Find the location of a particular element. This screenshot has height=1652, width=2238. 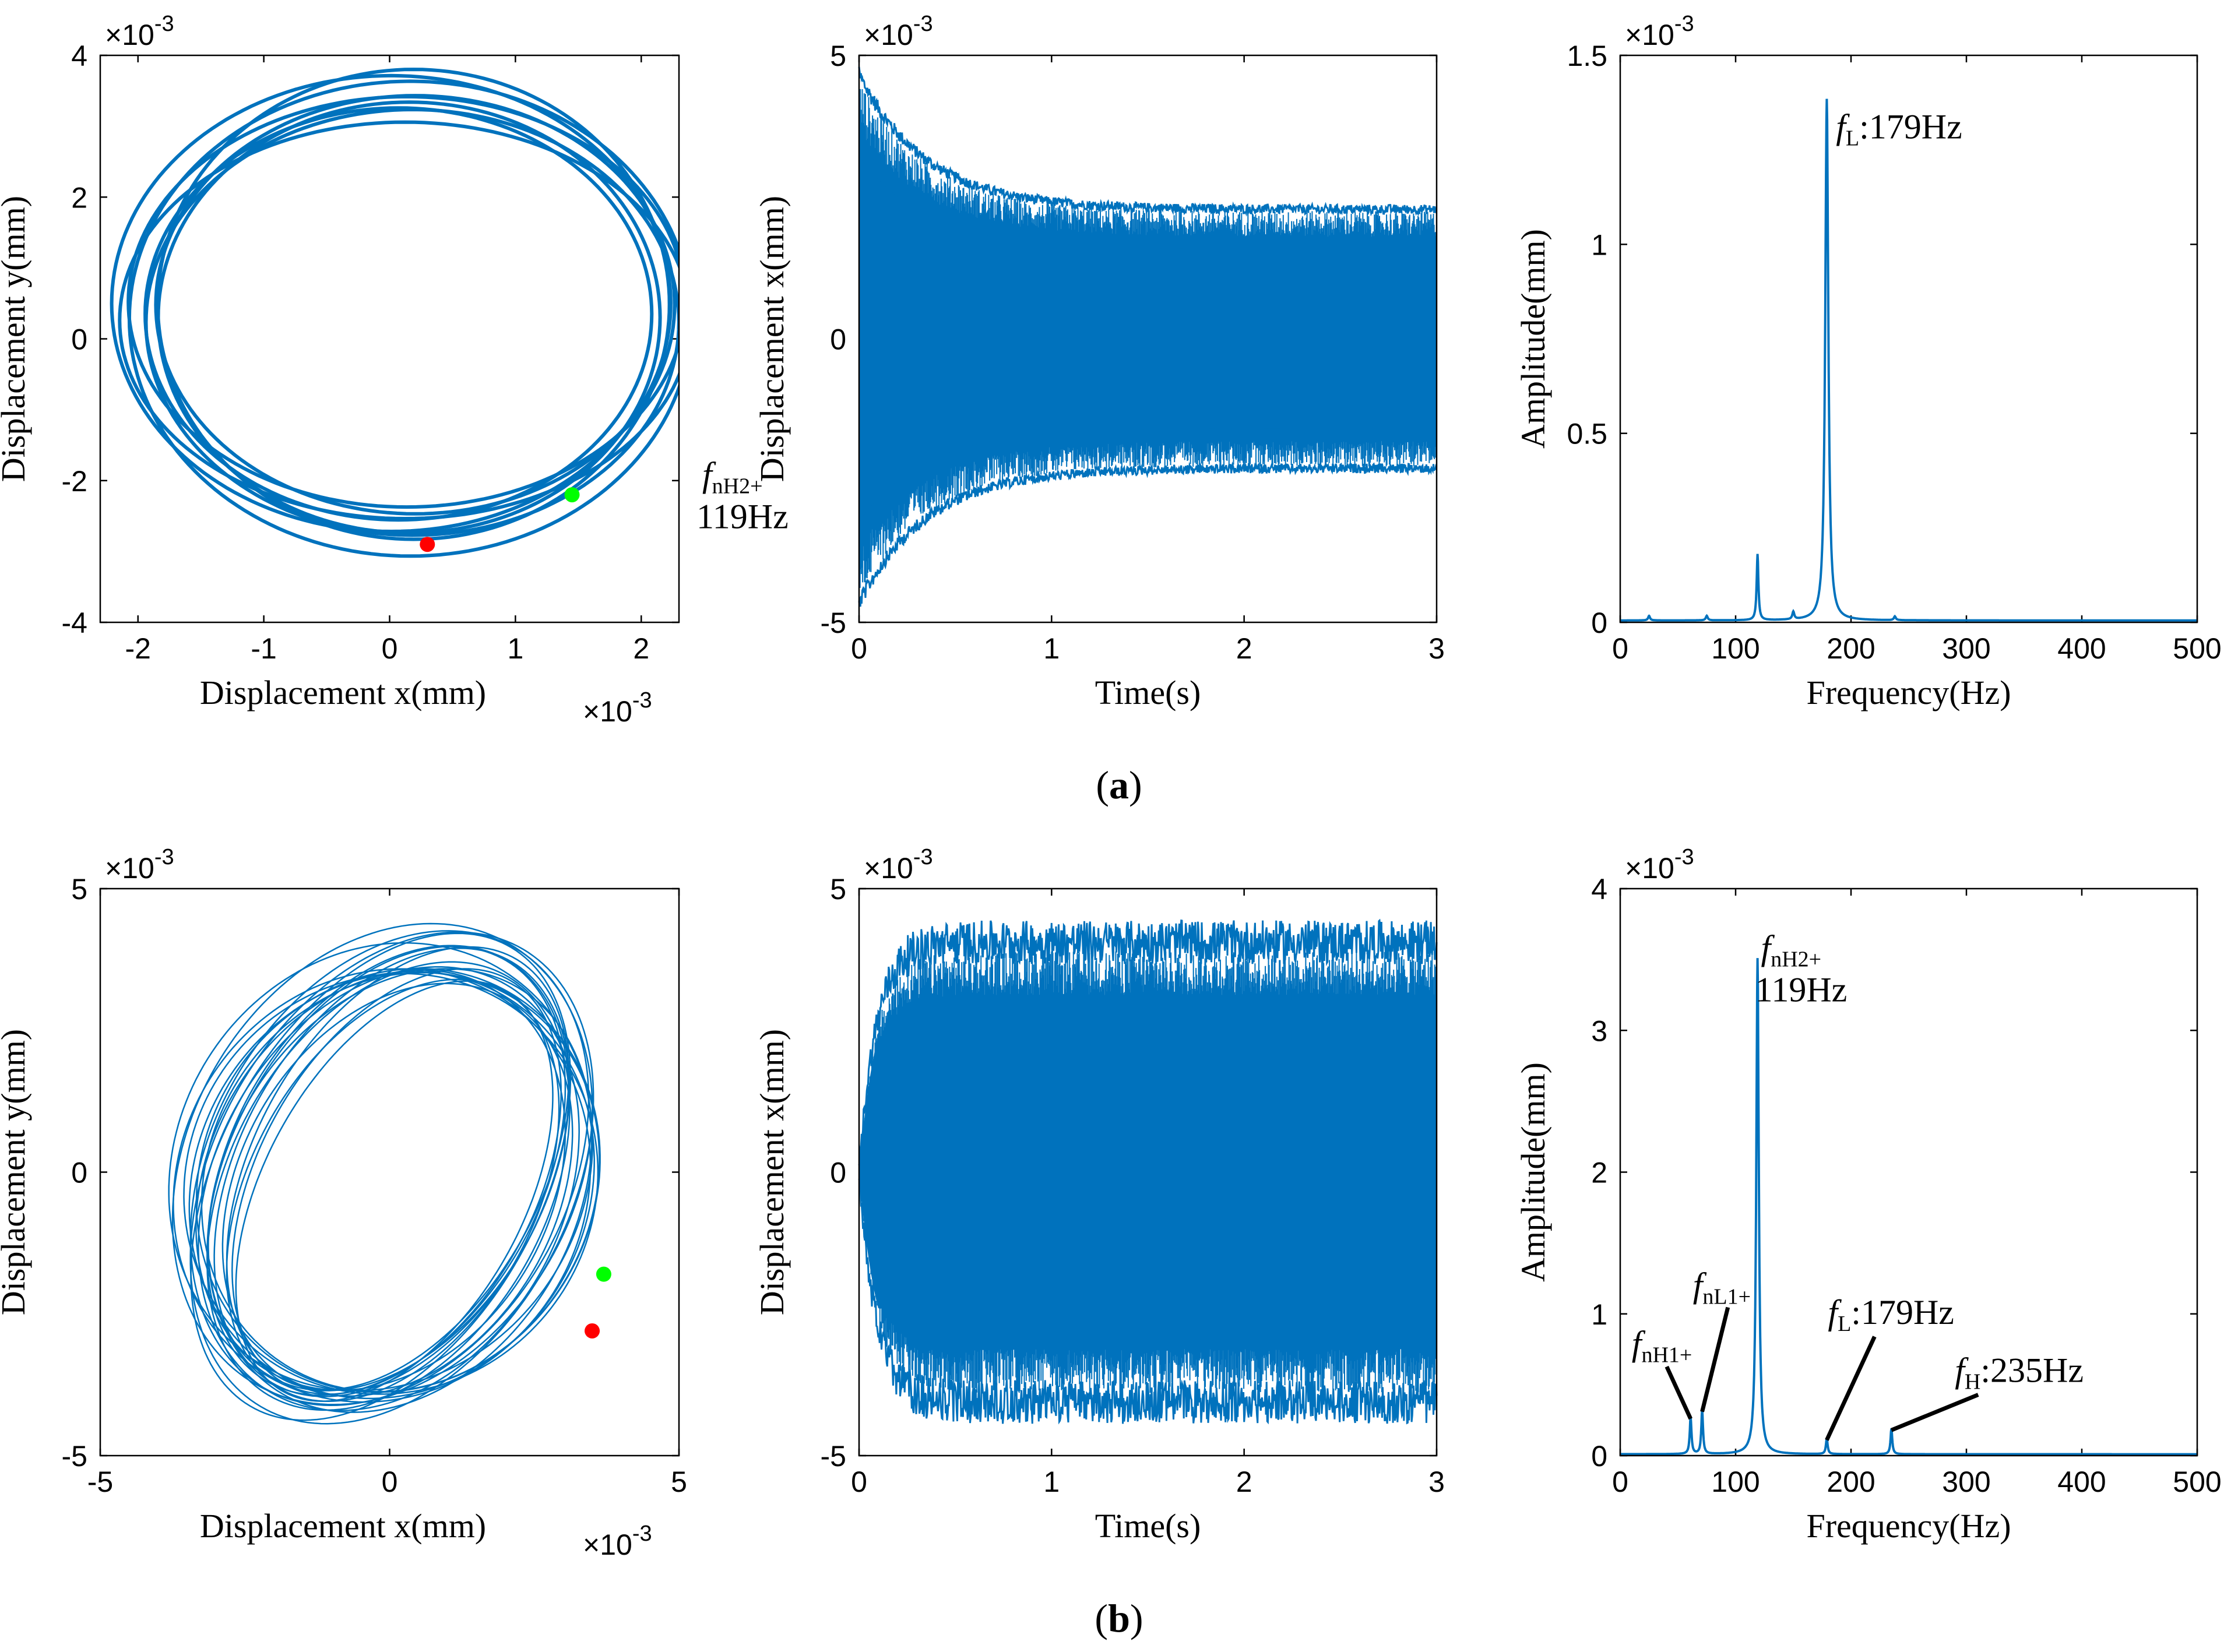

x-exponent-label: ×10⁻³ is located at coordinates (617, 1541).